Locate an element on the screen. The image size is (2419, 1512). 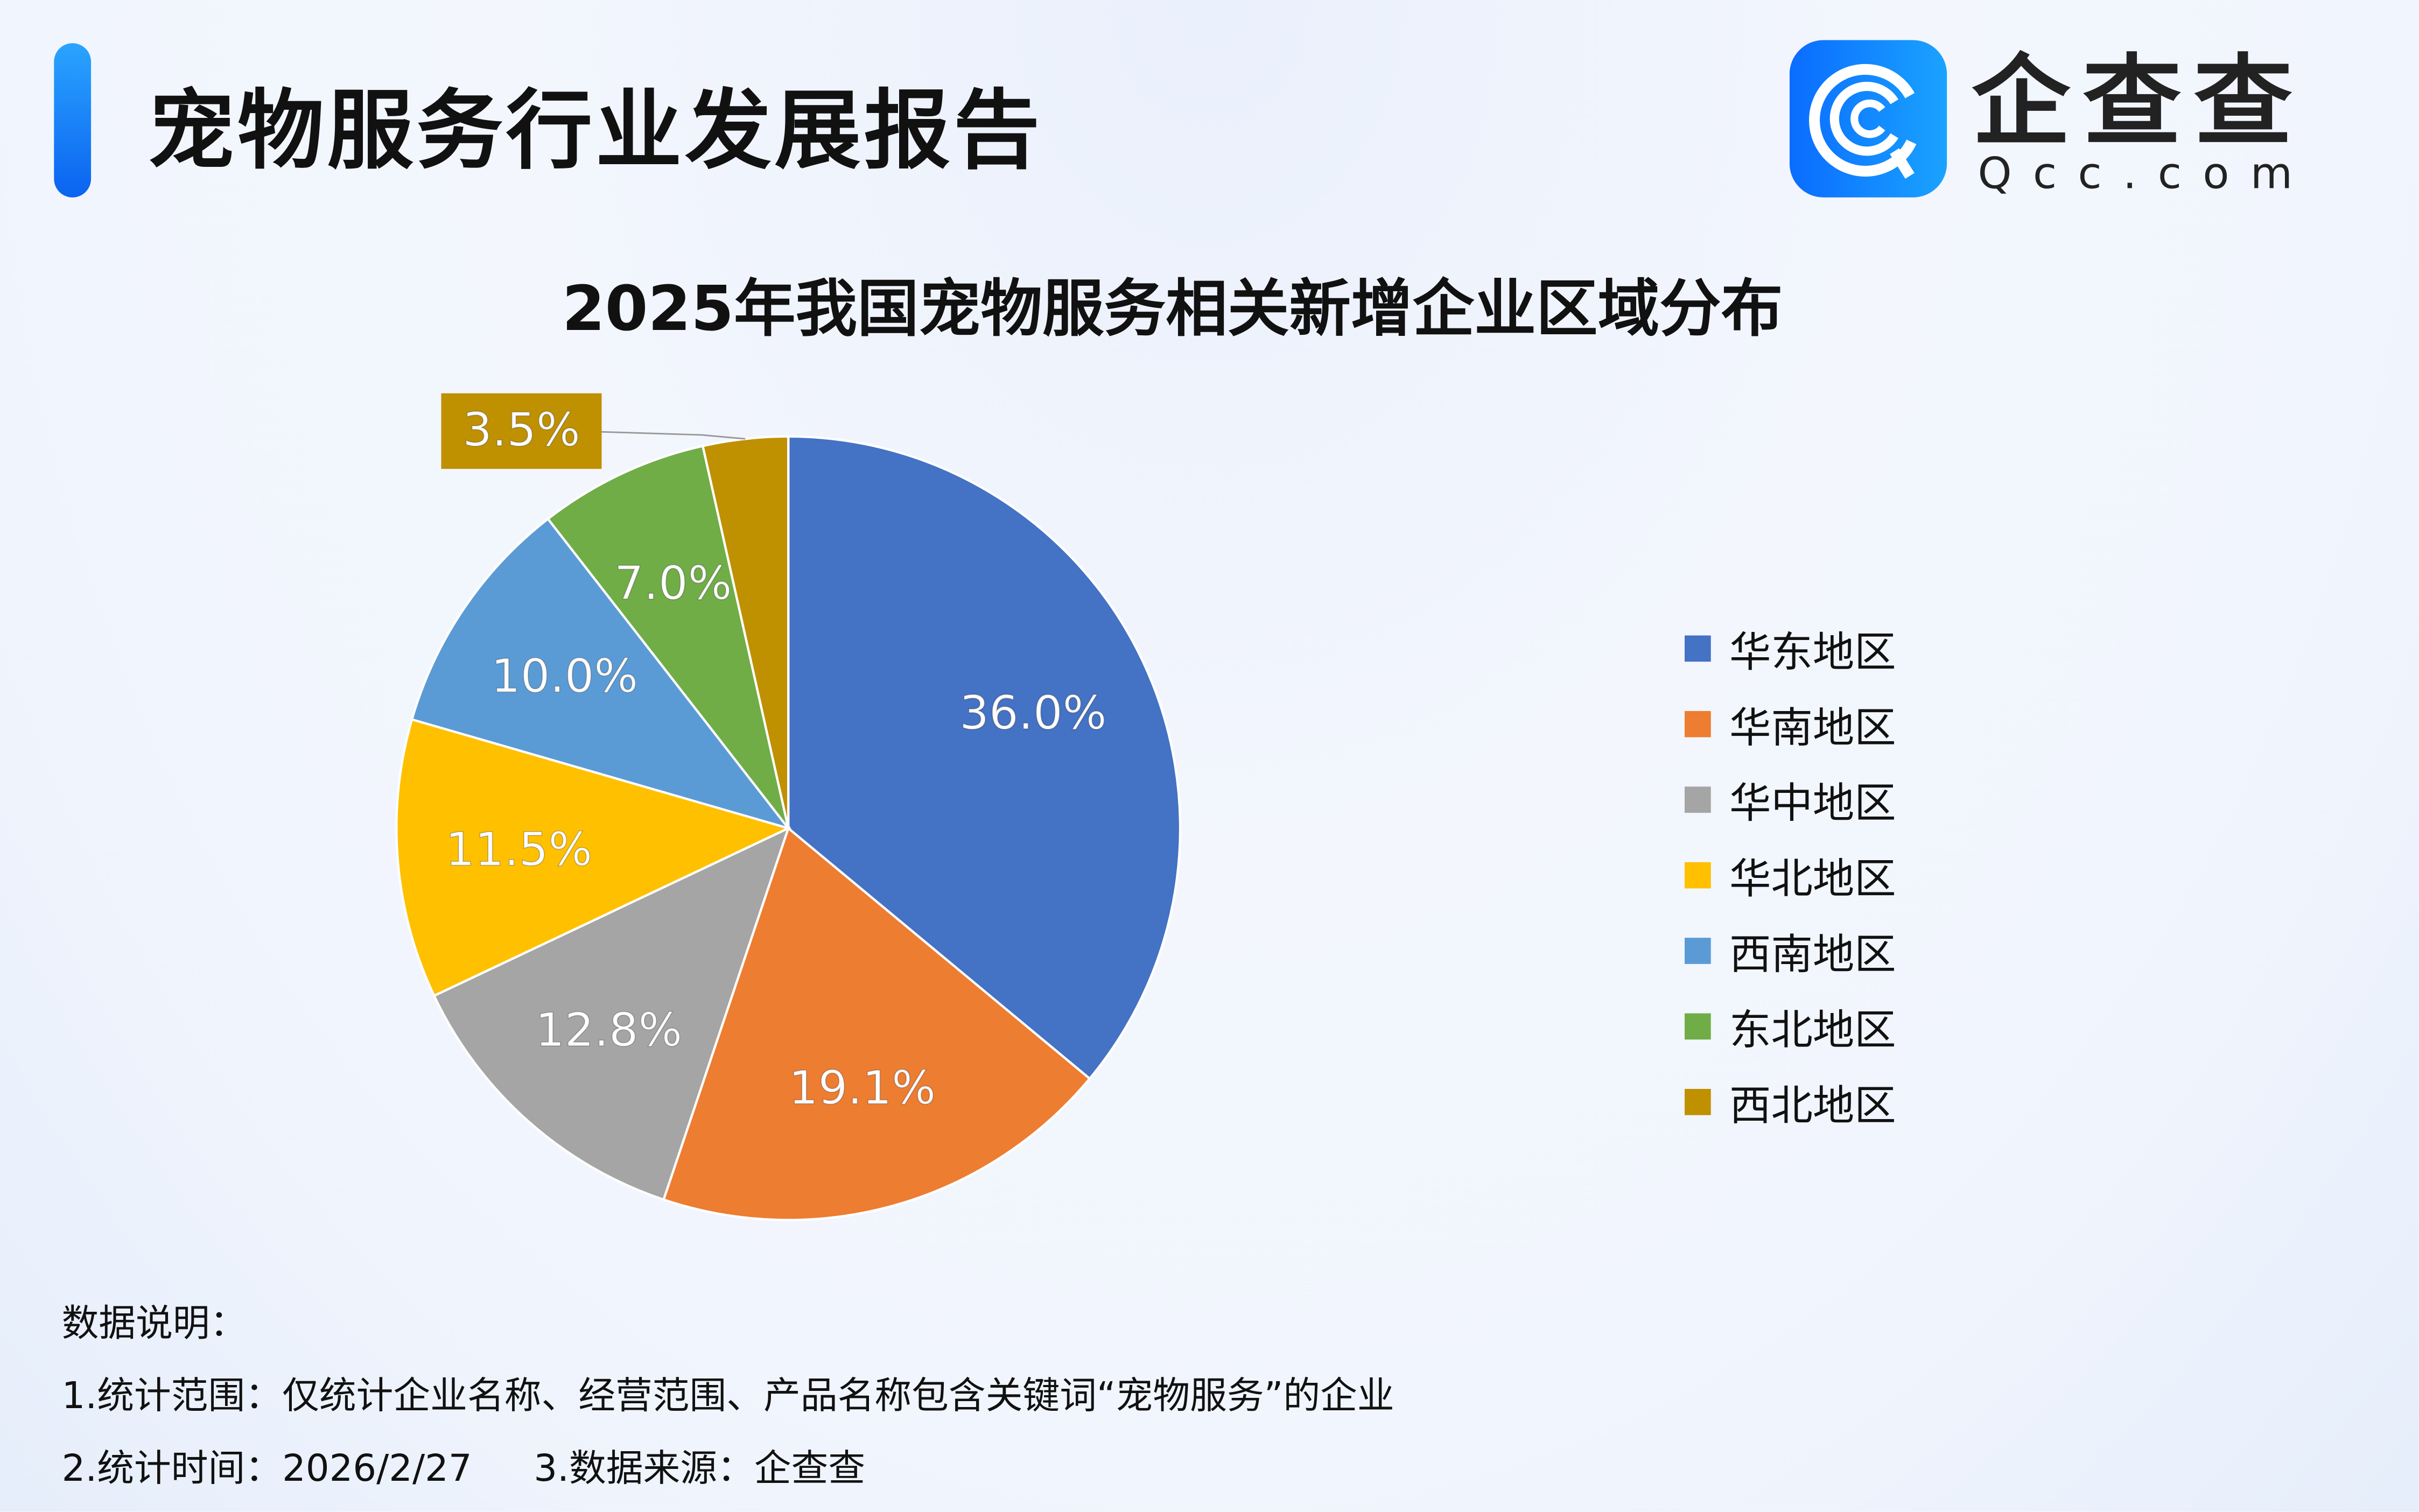
qcc-logo: 企查查 Qcc.com is located at coordinates (2040, 119).